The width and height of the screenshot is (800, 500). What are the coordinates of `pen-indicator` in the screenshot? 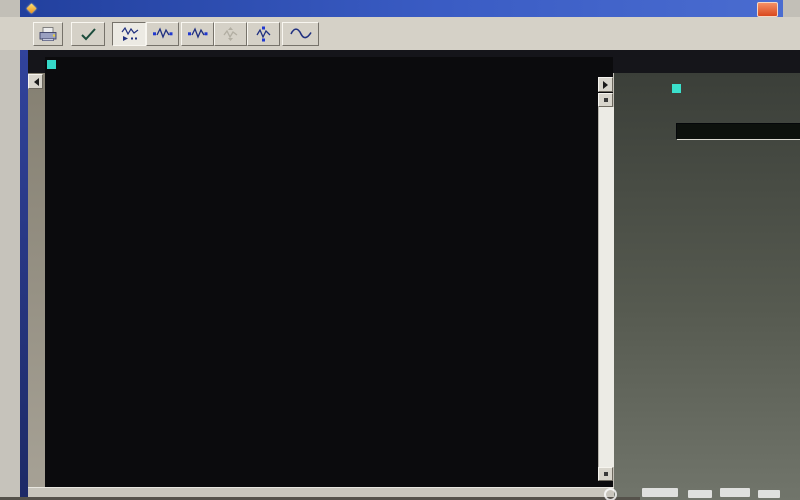 It's located at (53, 64).